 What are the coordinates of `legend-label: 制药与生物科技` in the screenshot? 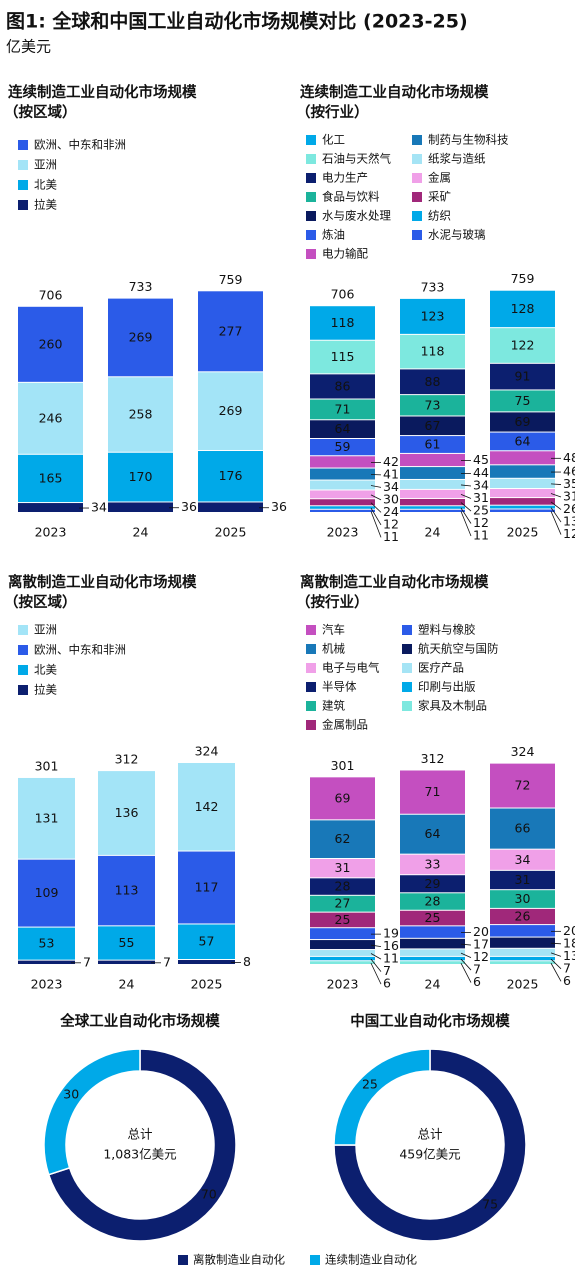 It's located at (468, 140).